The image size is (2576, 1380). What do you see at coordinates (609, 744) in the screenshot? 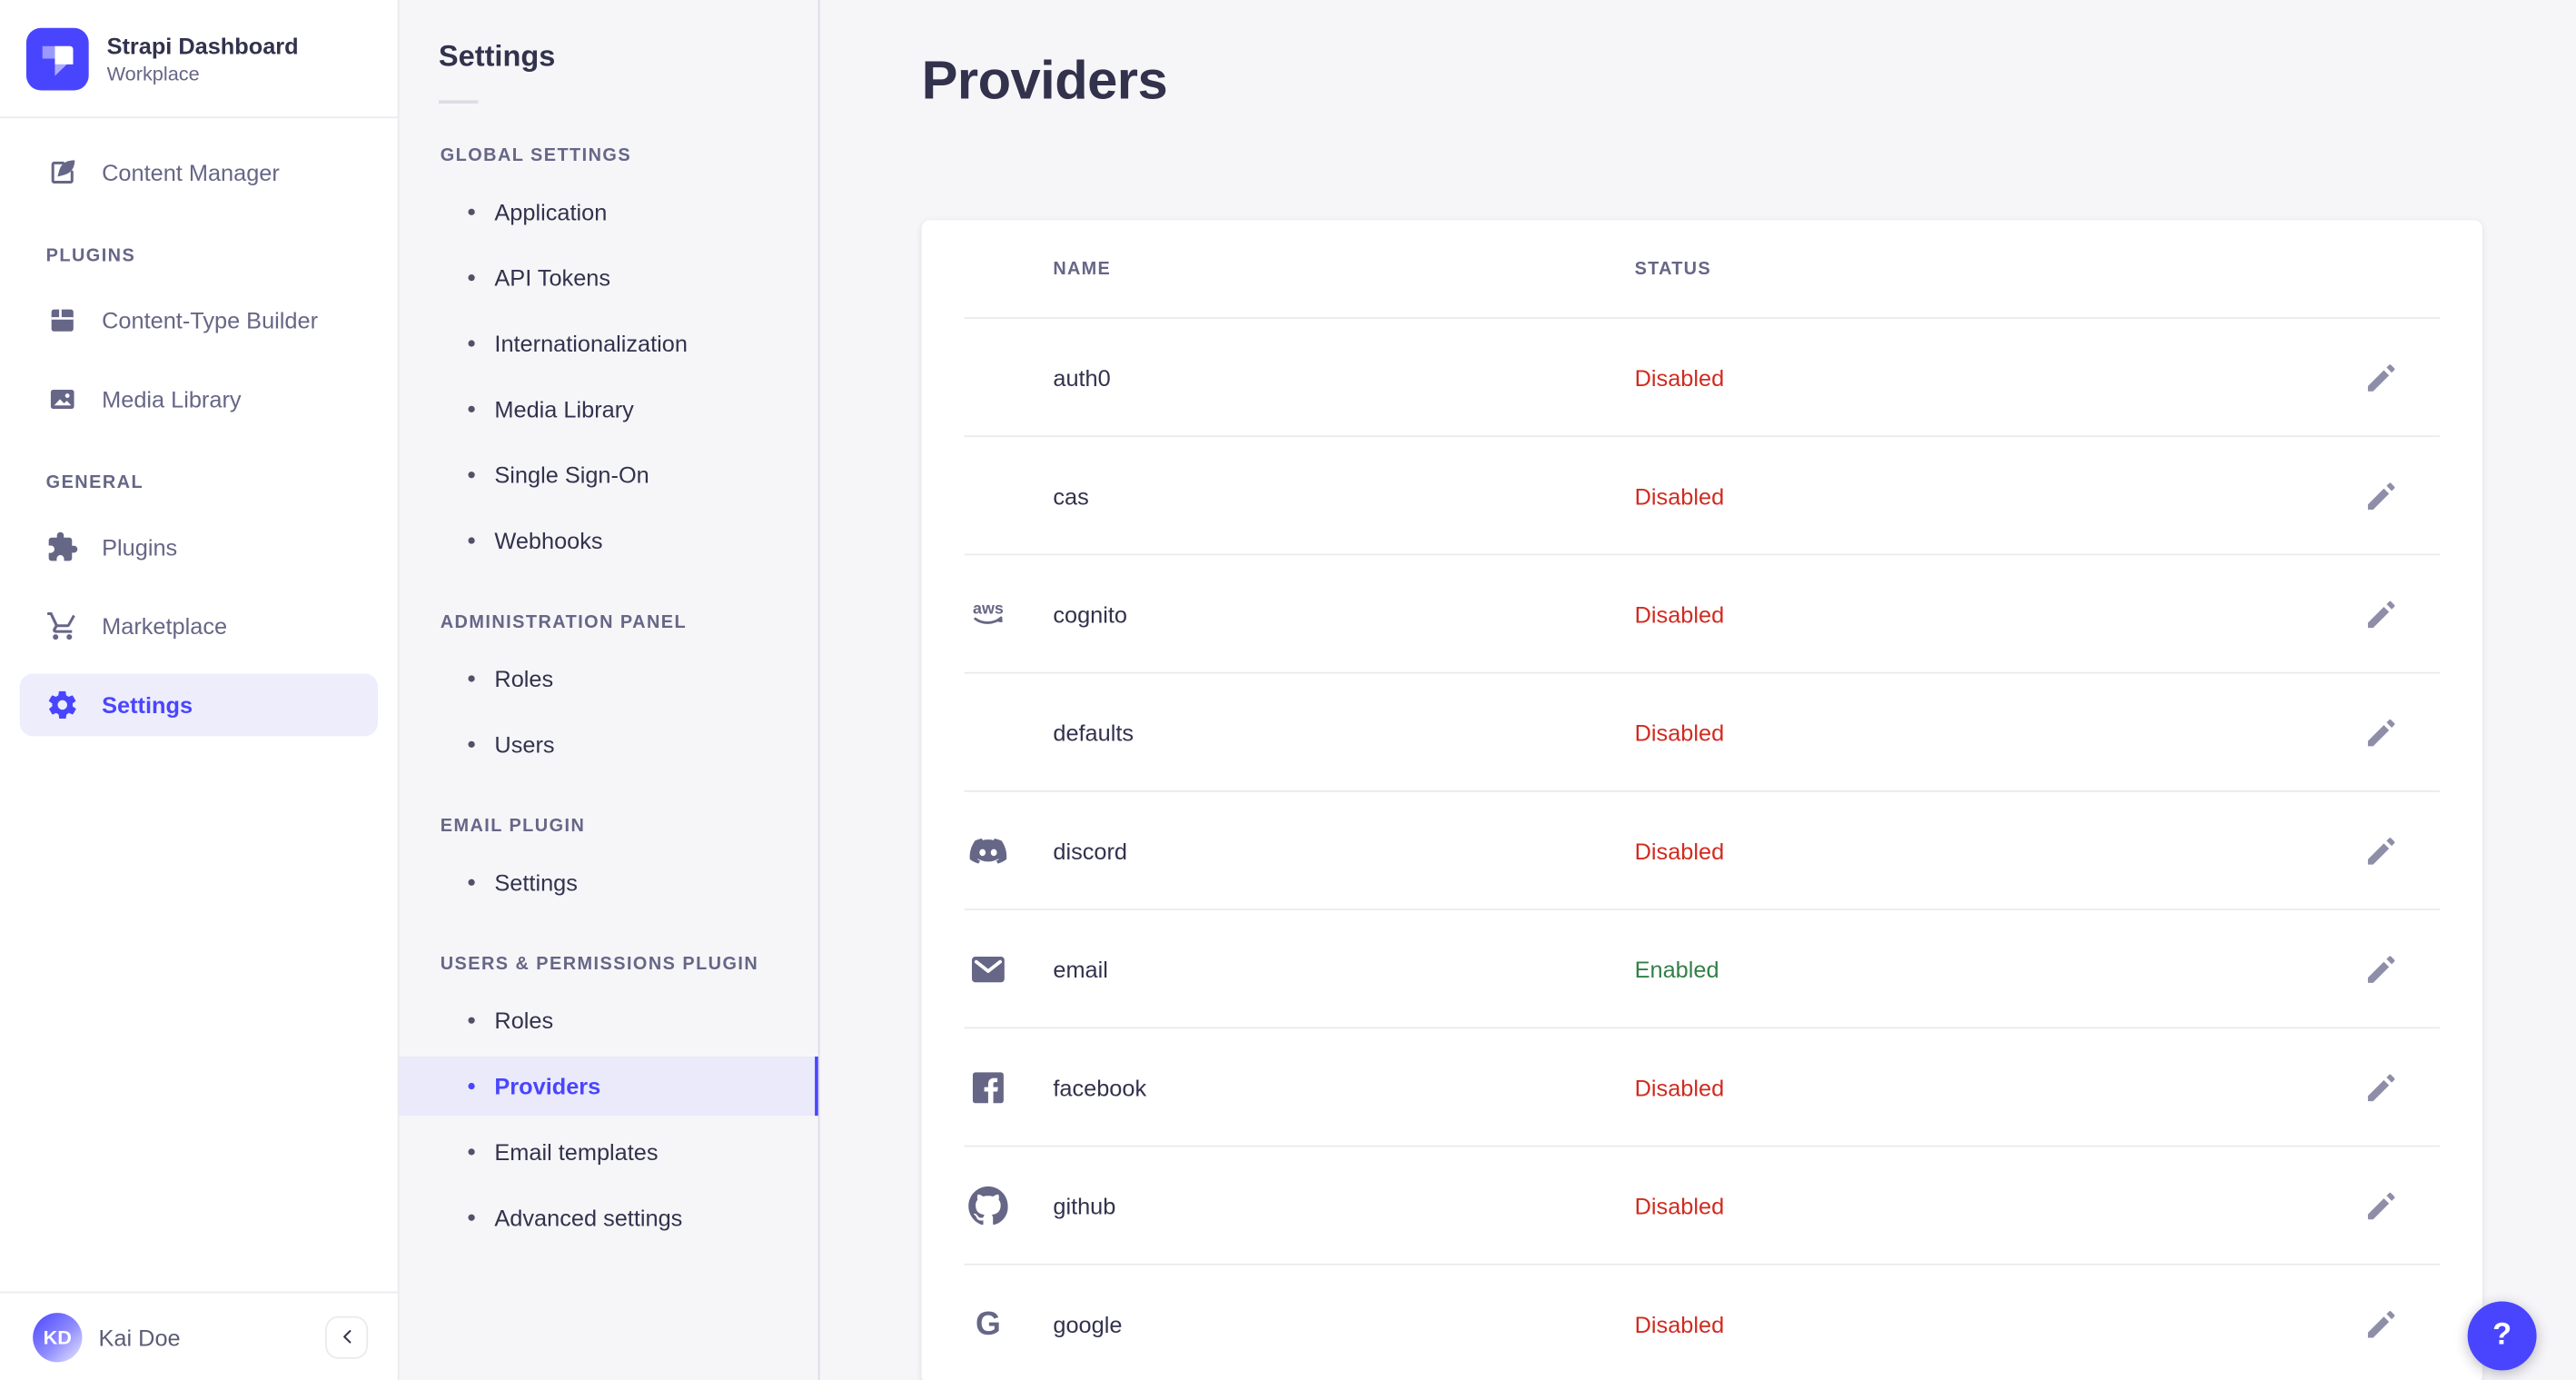
I see `subnav-item-users: Users` at bounding box center [609, 744].